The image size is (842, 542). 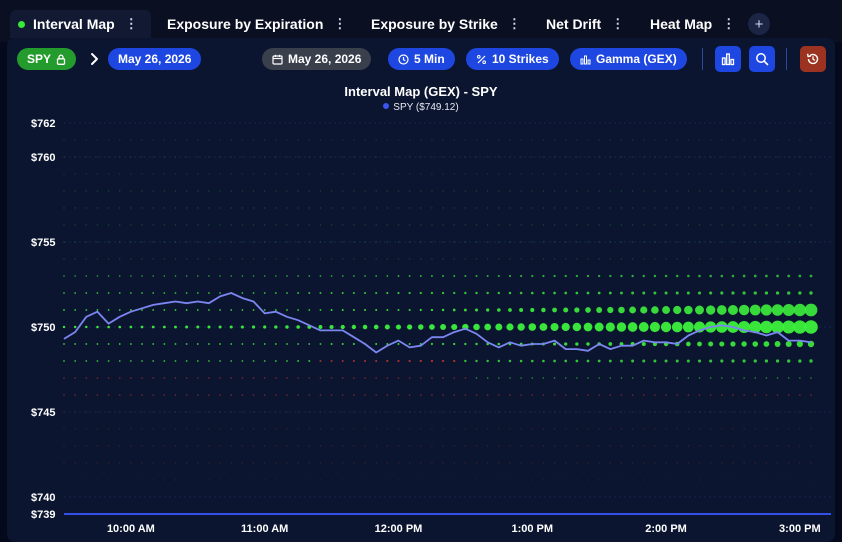 What do you see at coordinates (47, 59) in the screenshot?
I see `ticker-pill: SPY` at bounding box center [47, 59].